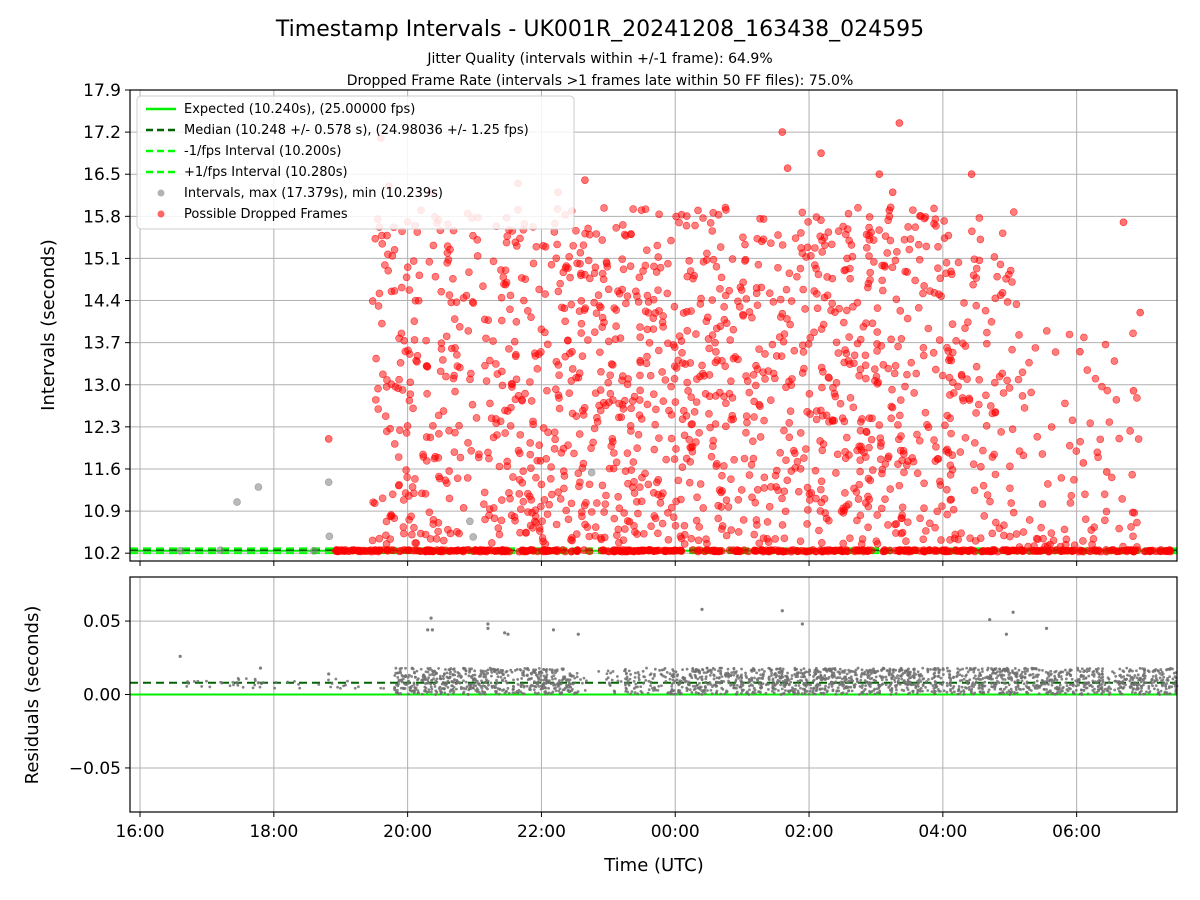 The height and width of the screenshot is (900, 1200). I want to click on residuals-points, so click(678, 651).